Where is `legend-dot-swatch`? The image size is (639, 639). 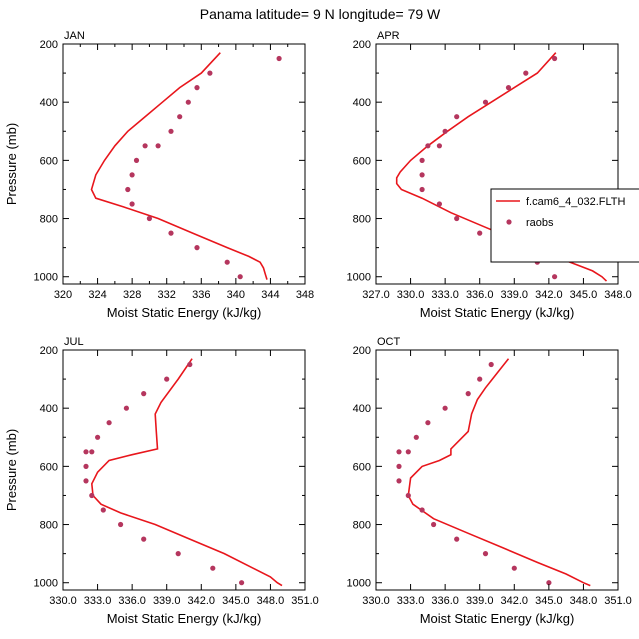 legend-dot-swatch is located at coordinates (509, 222).